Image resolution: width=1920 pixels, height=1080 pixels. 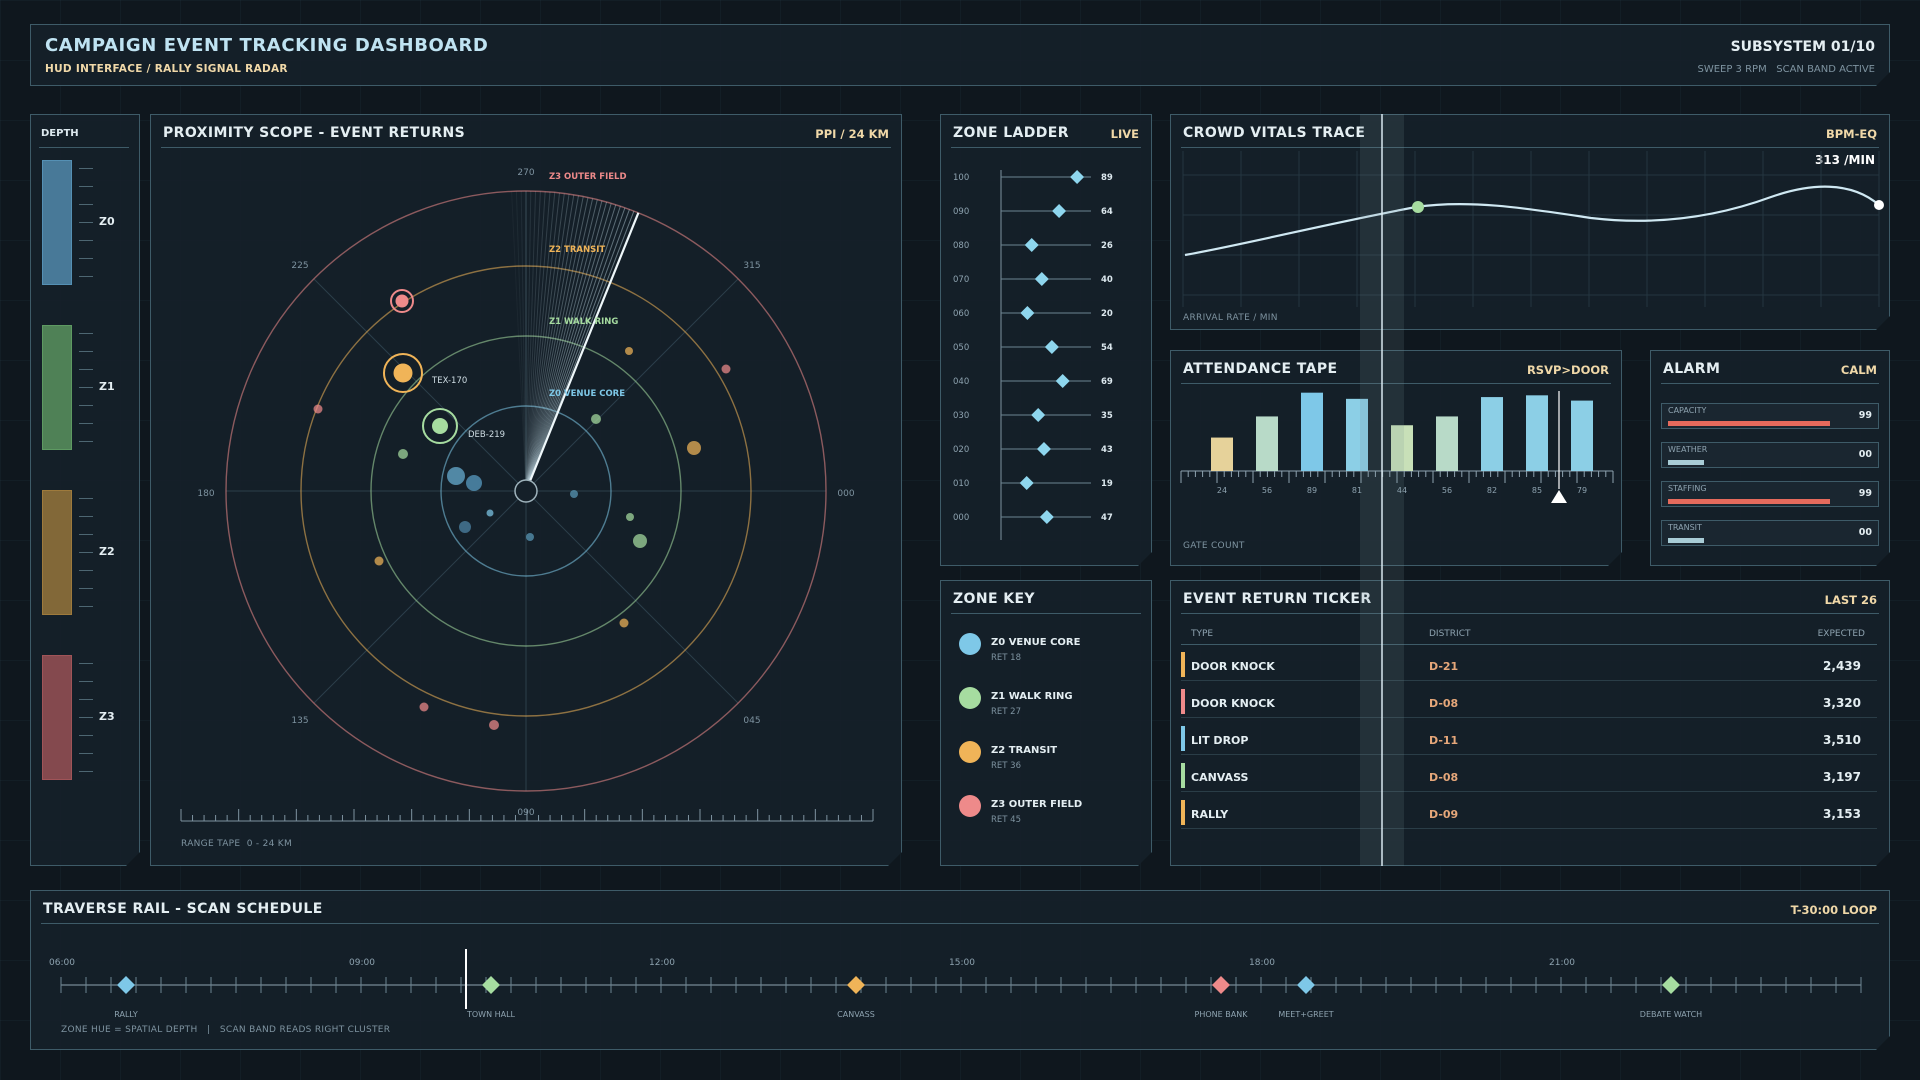 I want to click on ticker-type: CANVASS, so click(x=1220, y=777).